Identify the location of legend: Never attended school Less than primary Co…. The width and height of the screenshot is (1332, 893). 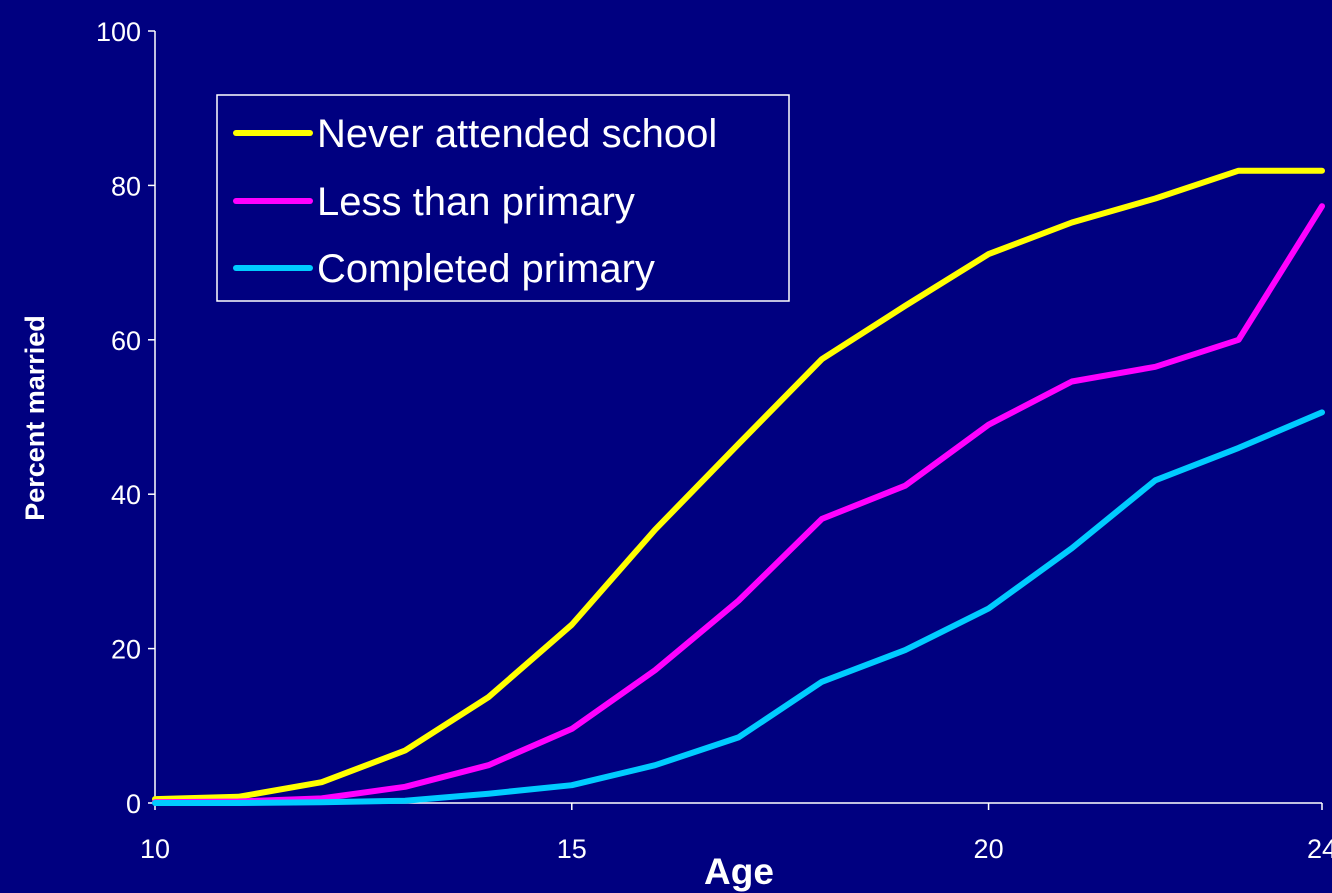
(503, 198).